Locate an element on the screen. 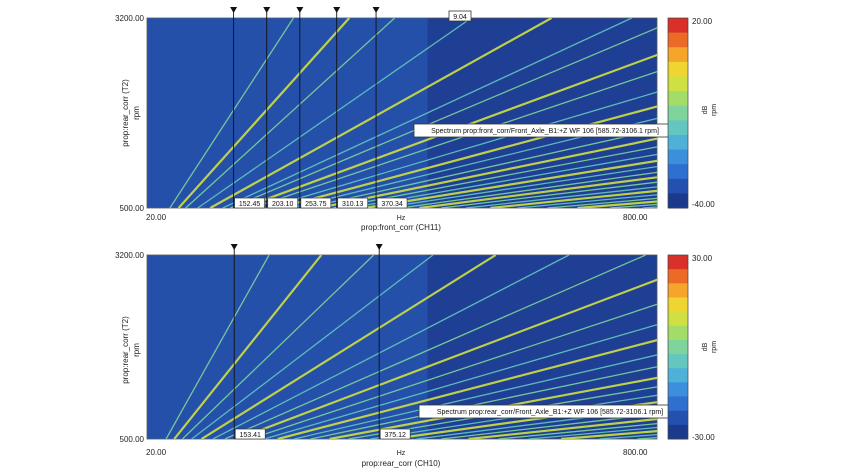  cursor-readout-box: 9.04 is located at coordinates (460, 16).